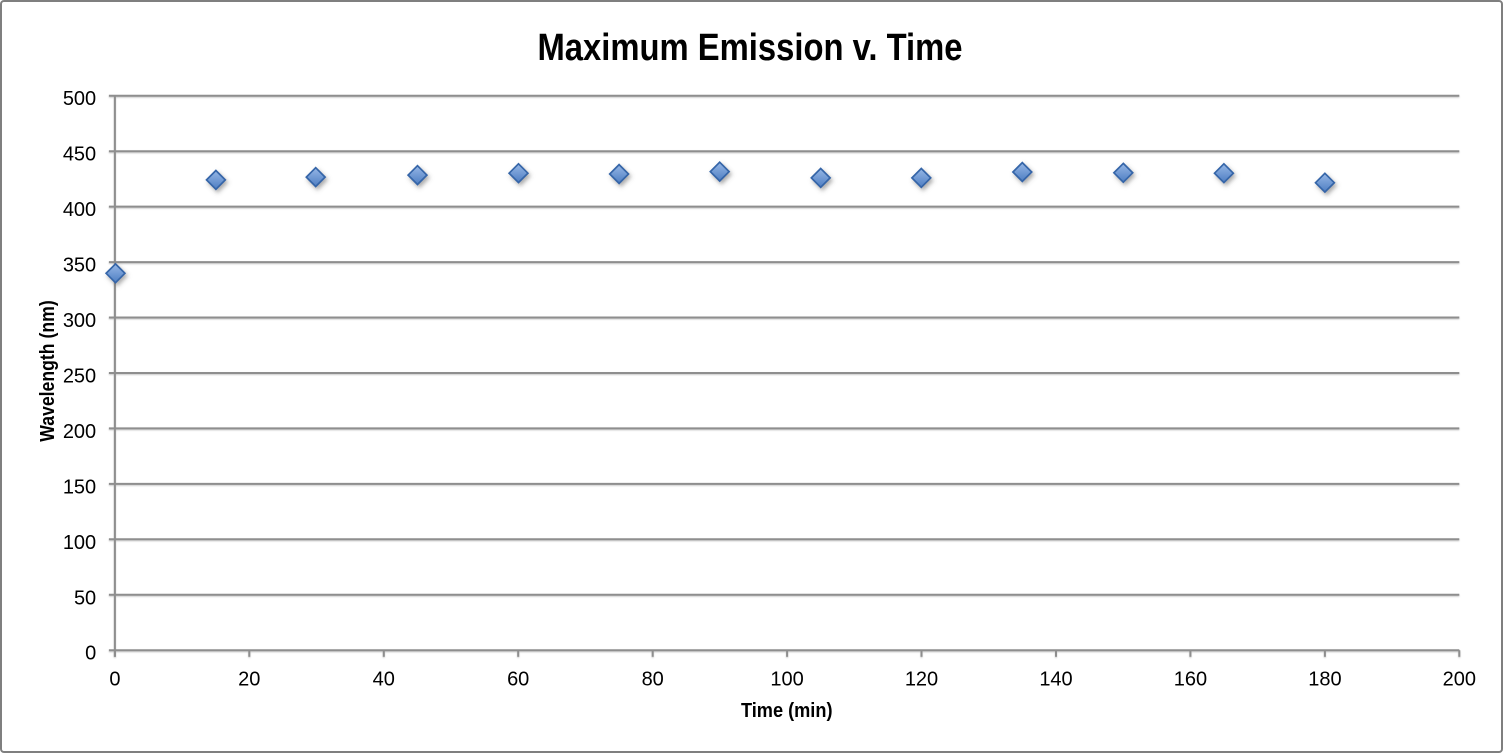 Image resolution: width=1503 pixels, height=753 pixels. I want to click on svg-text: 80, so click(653, 680).